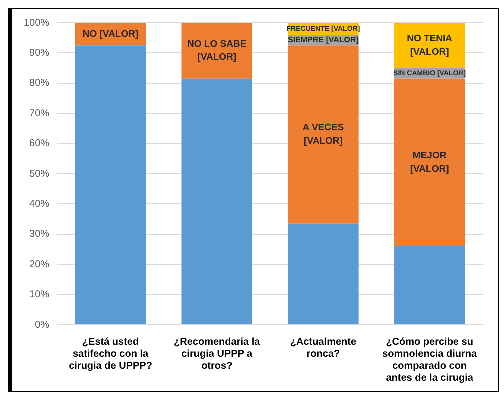 Image resolution: width=504 pixels, height=400 pixels. I want to click on x-tick-label: ¿Recomendaria la cirugia UPPP a otros?, so click(217, 354).